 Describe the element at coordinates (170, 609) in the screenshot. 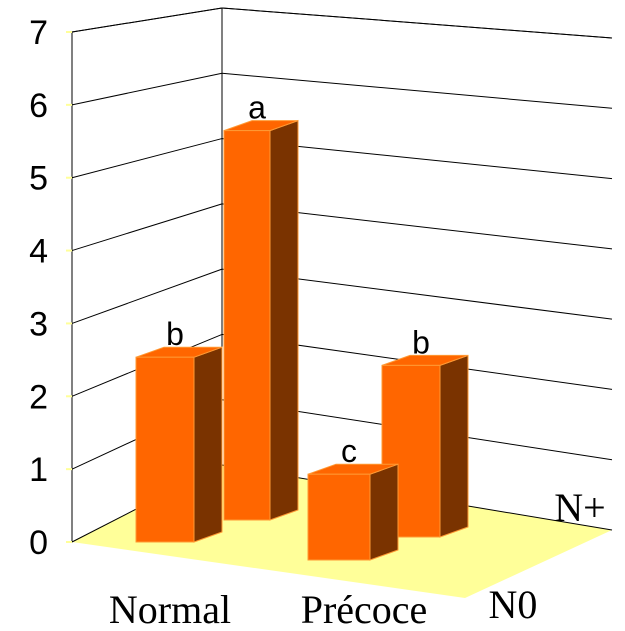

I see `x-category-label: Normal` at that location.